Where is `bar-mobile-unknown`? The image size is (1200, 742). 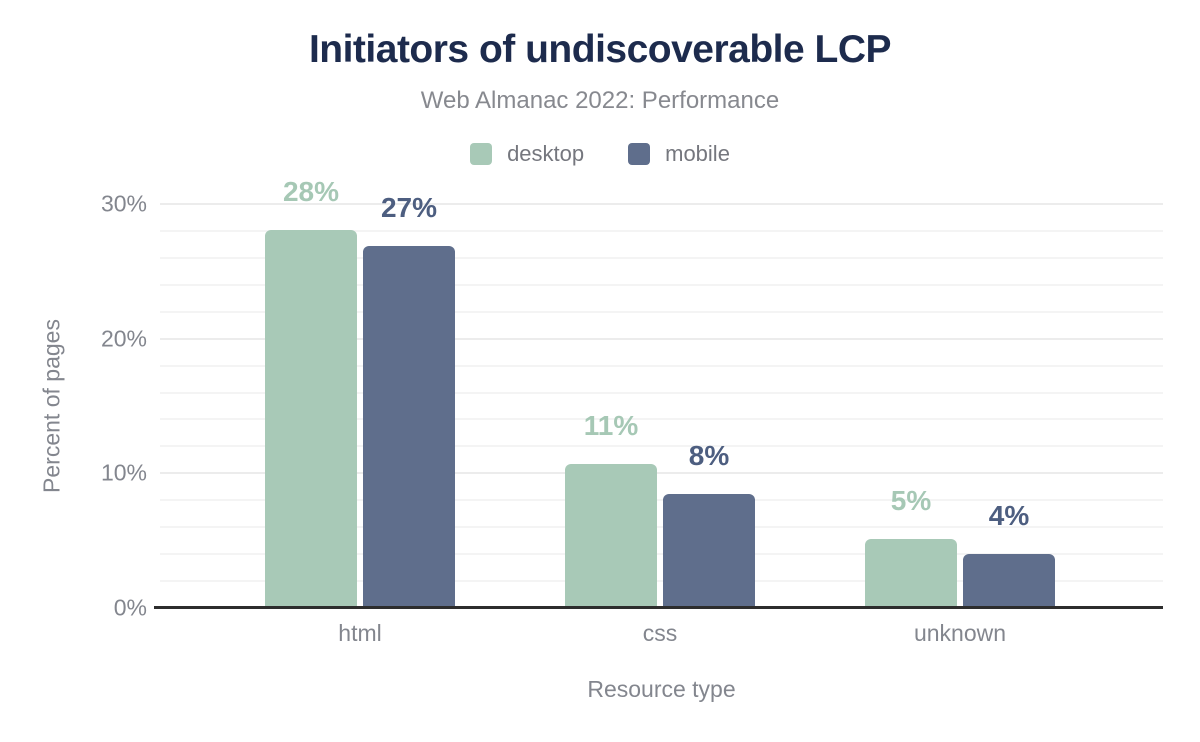 bar-mobile-unknown is located at coordinates (1009, 581).